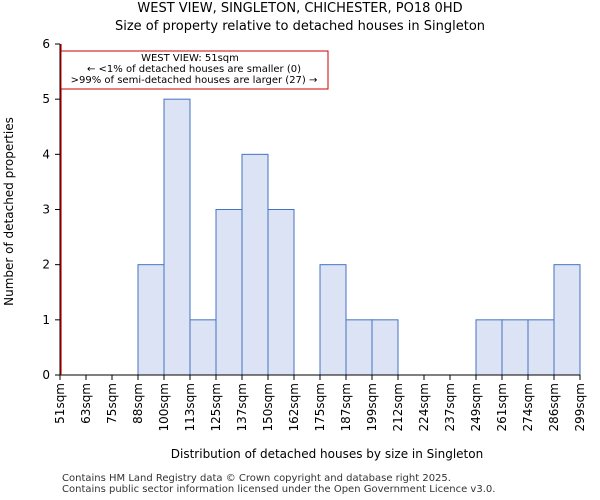 The image size is (600, 500). Describe the element at coordinates (346, 407) in the screenshot. I see `x-tick-label: 187sqm` at that location.